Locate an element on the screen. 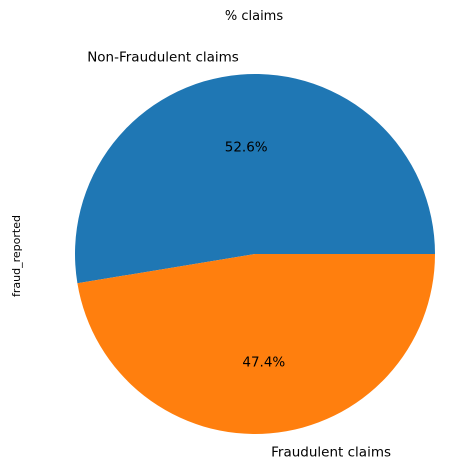  pct-label-2: 47.4% is located at coordinates (263, 363).